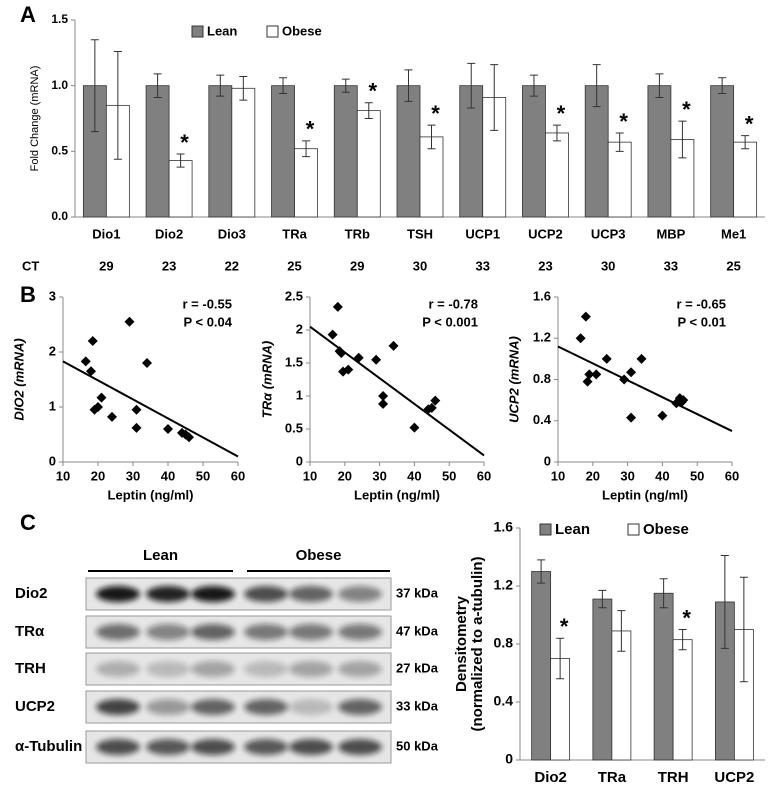  I want to click on x-tick-label: TRb, so click(357, 233).